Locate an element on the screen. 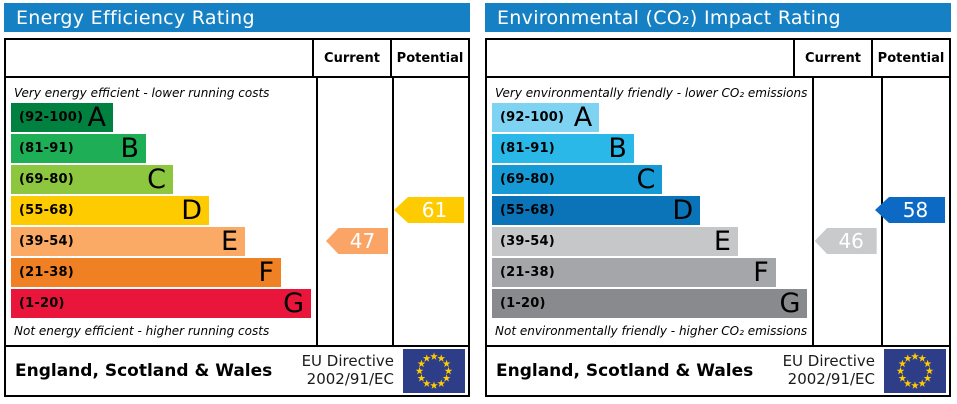  co2-title-bar: Environmental (CO₂) Impact Rating is located at coordinates (718, 17).